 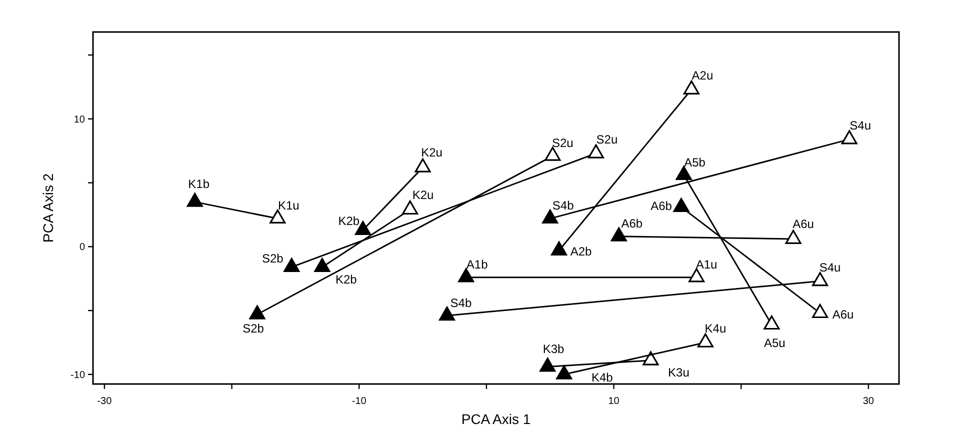 I want to click on x-axis-title: PCA Axis 1, so click(x=496, y=419).